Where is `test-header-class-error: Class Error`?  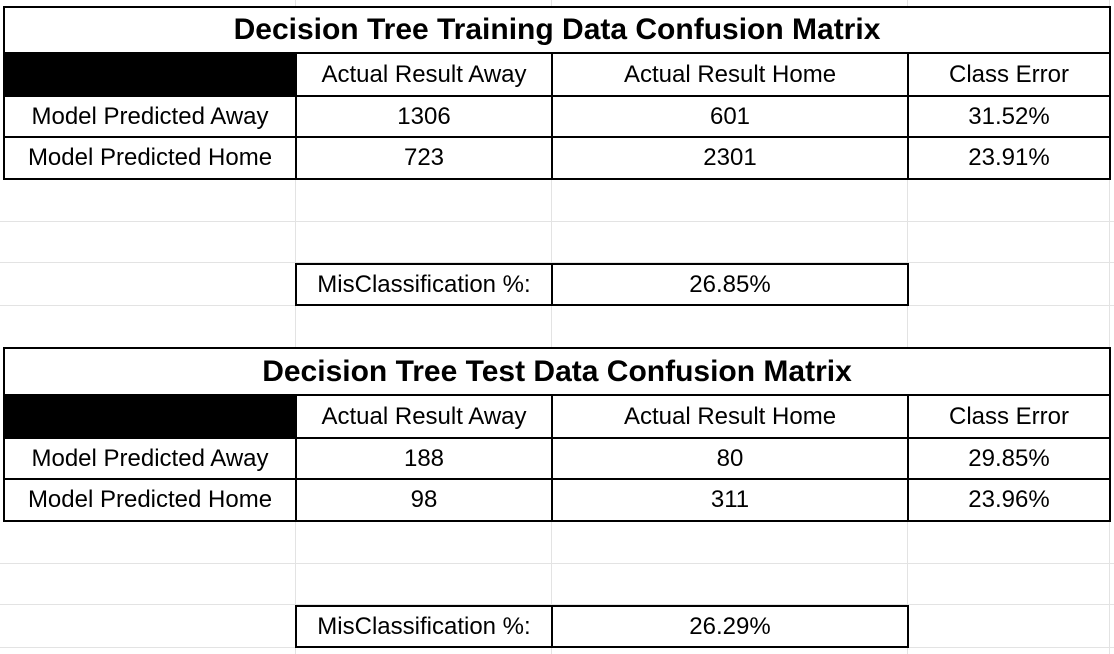
test-header-class-error: Class Error is located at coordinates (1009, 416).